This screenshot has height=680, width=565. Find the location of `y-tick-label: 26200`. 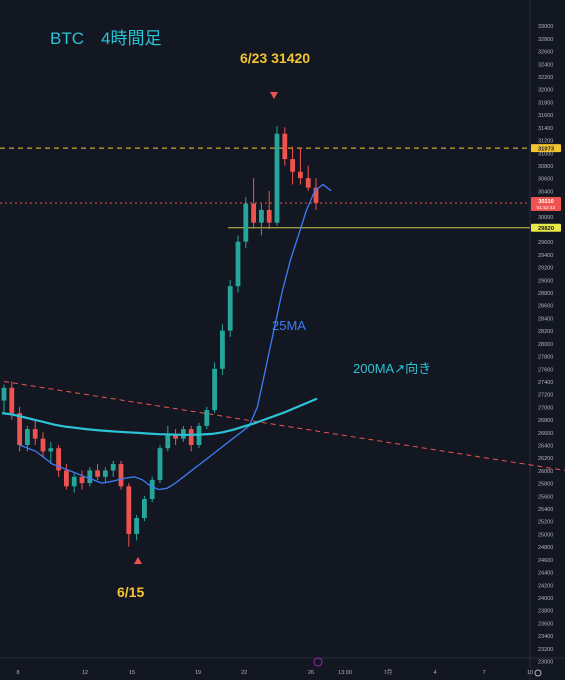

y-tick-label: 26200 is located at coordinates (545, 459).